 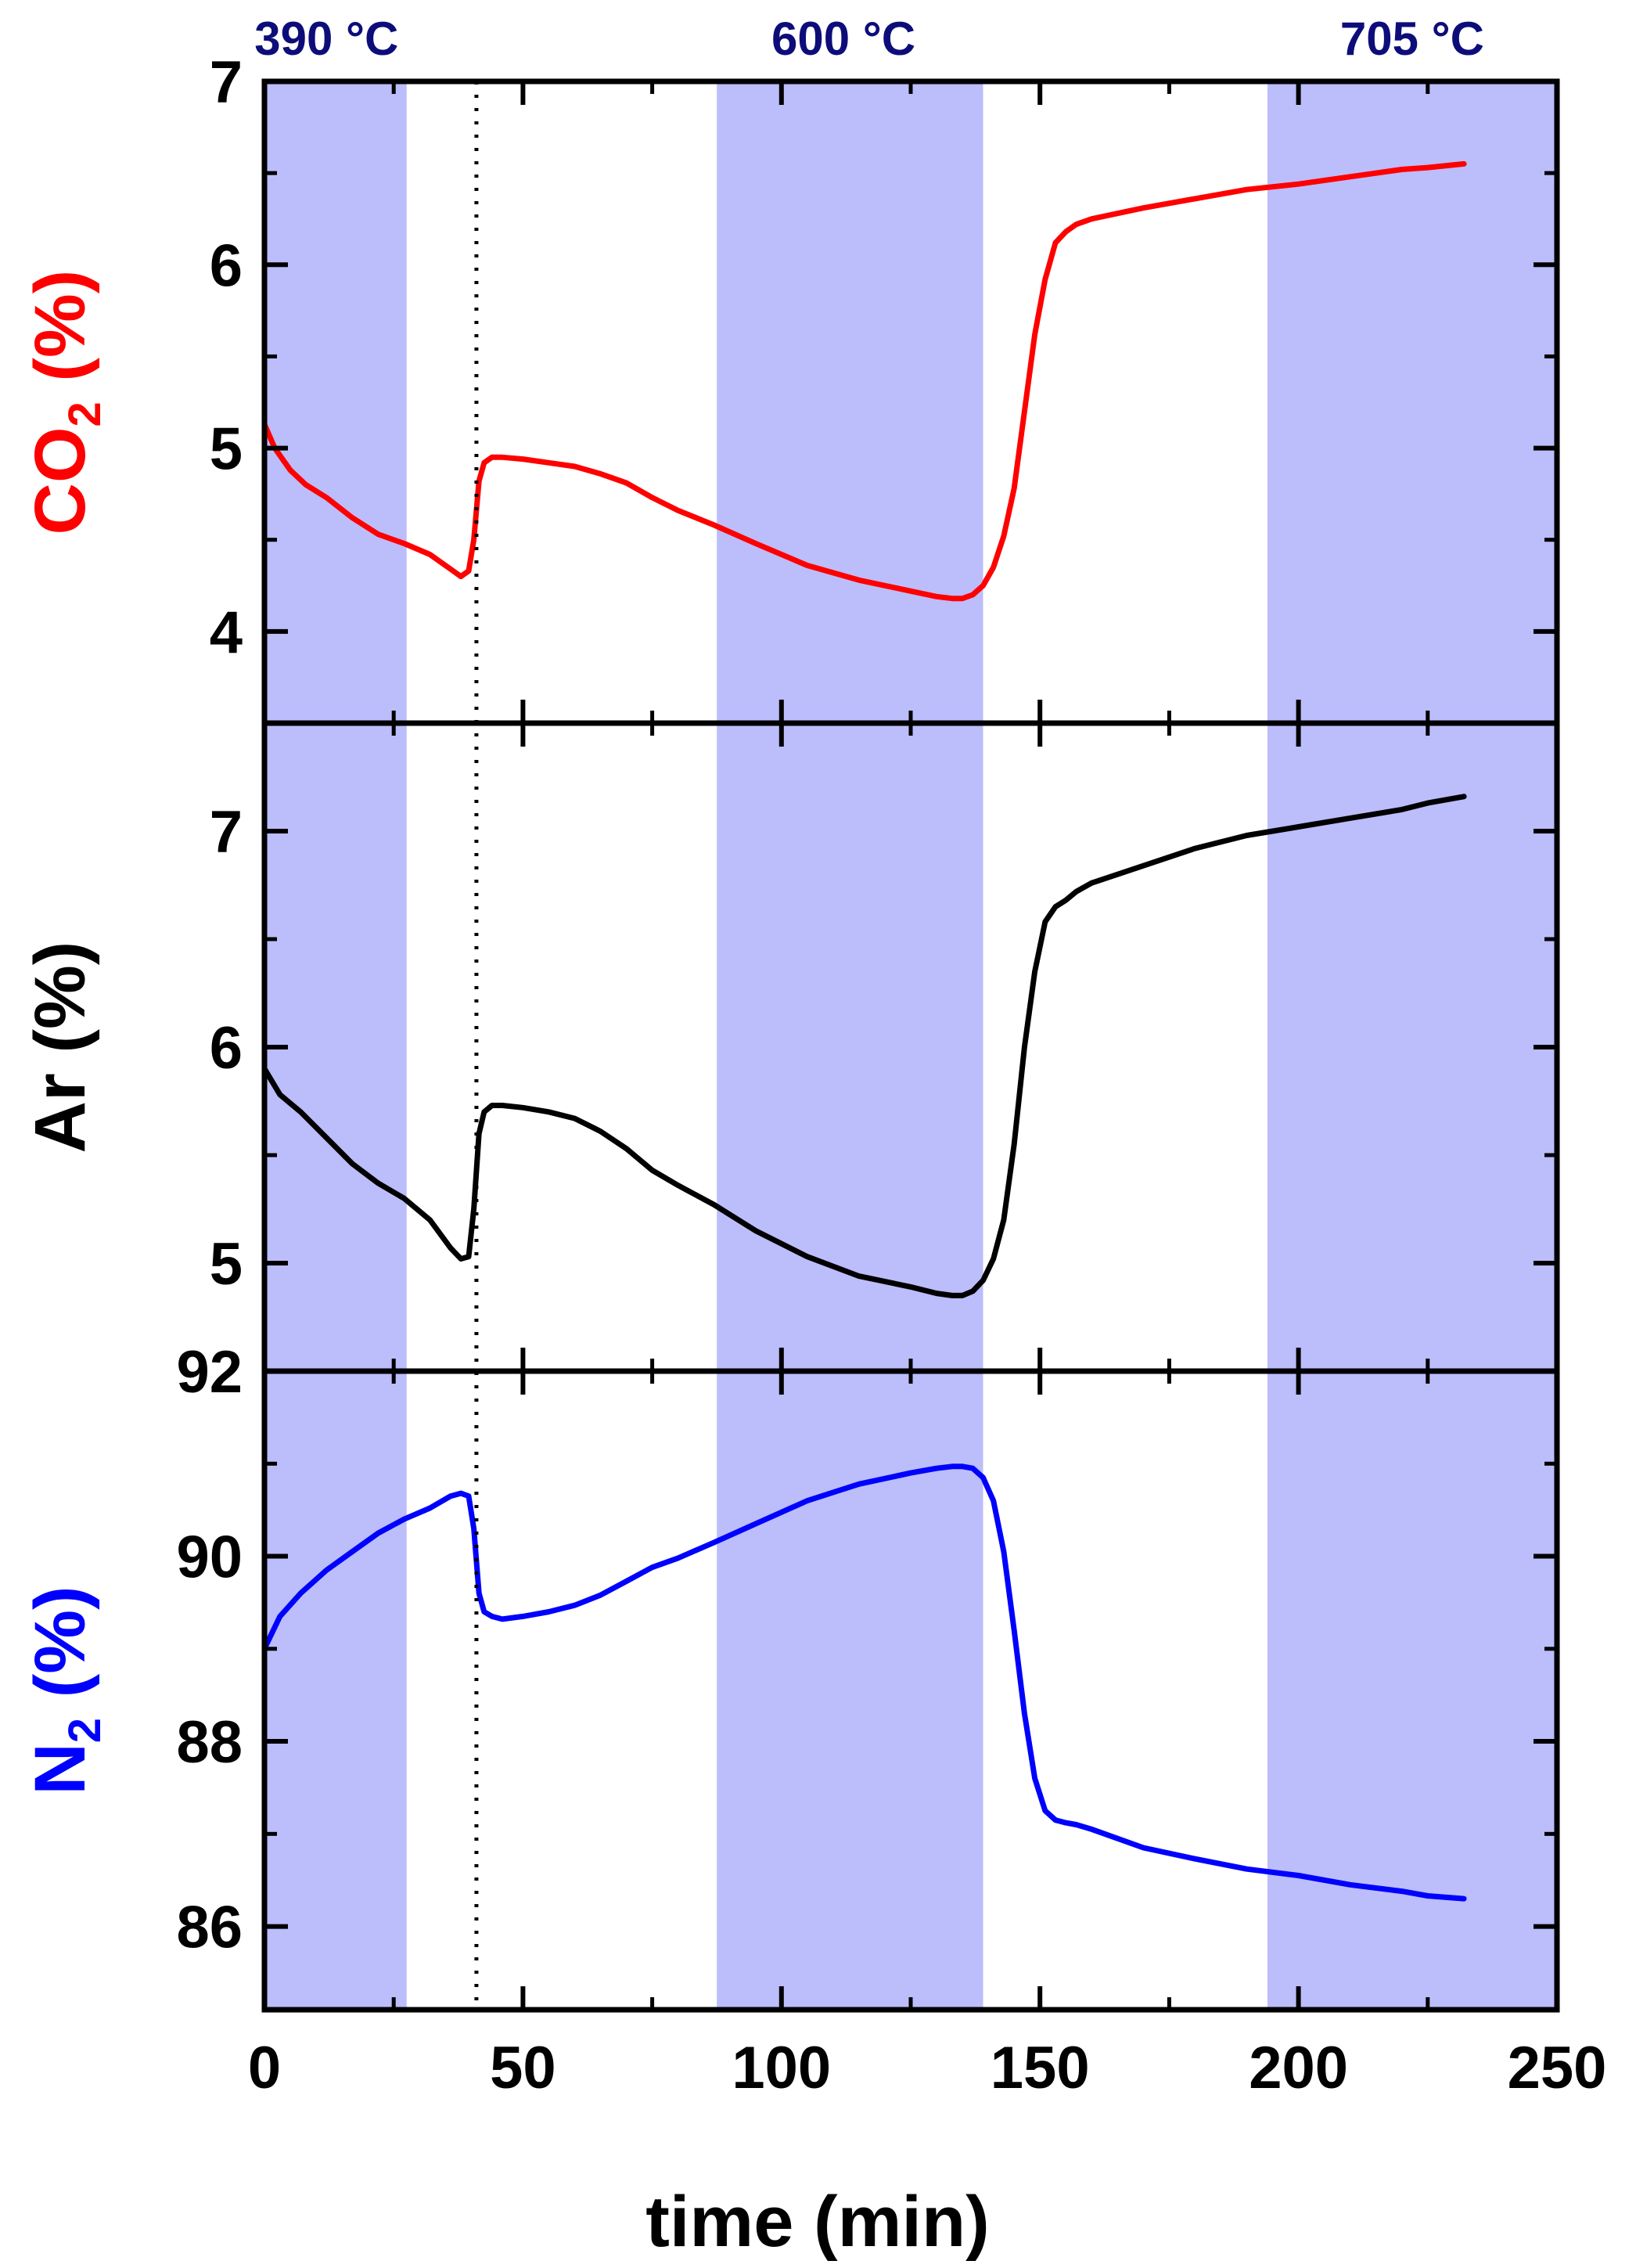 I want to click on y-tick-label-n2: 88, so click(x=209, y=1743).